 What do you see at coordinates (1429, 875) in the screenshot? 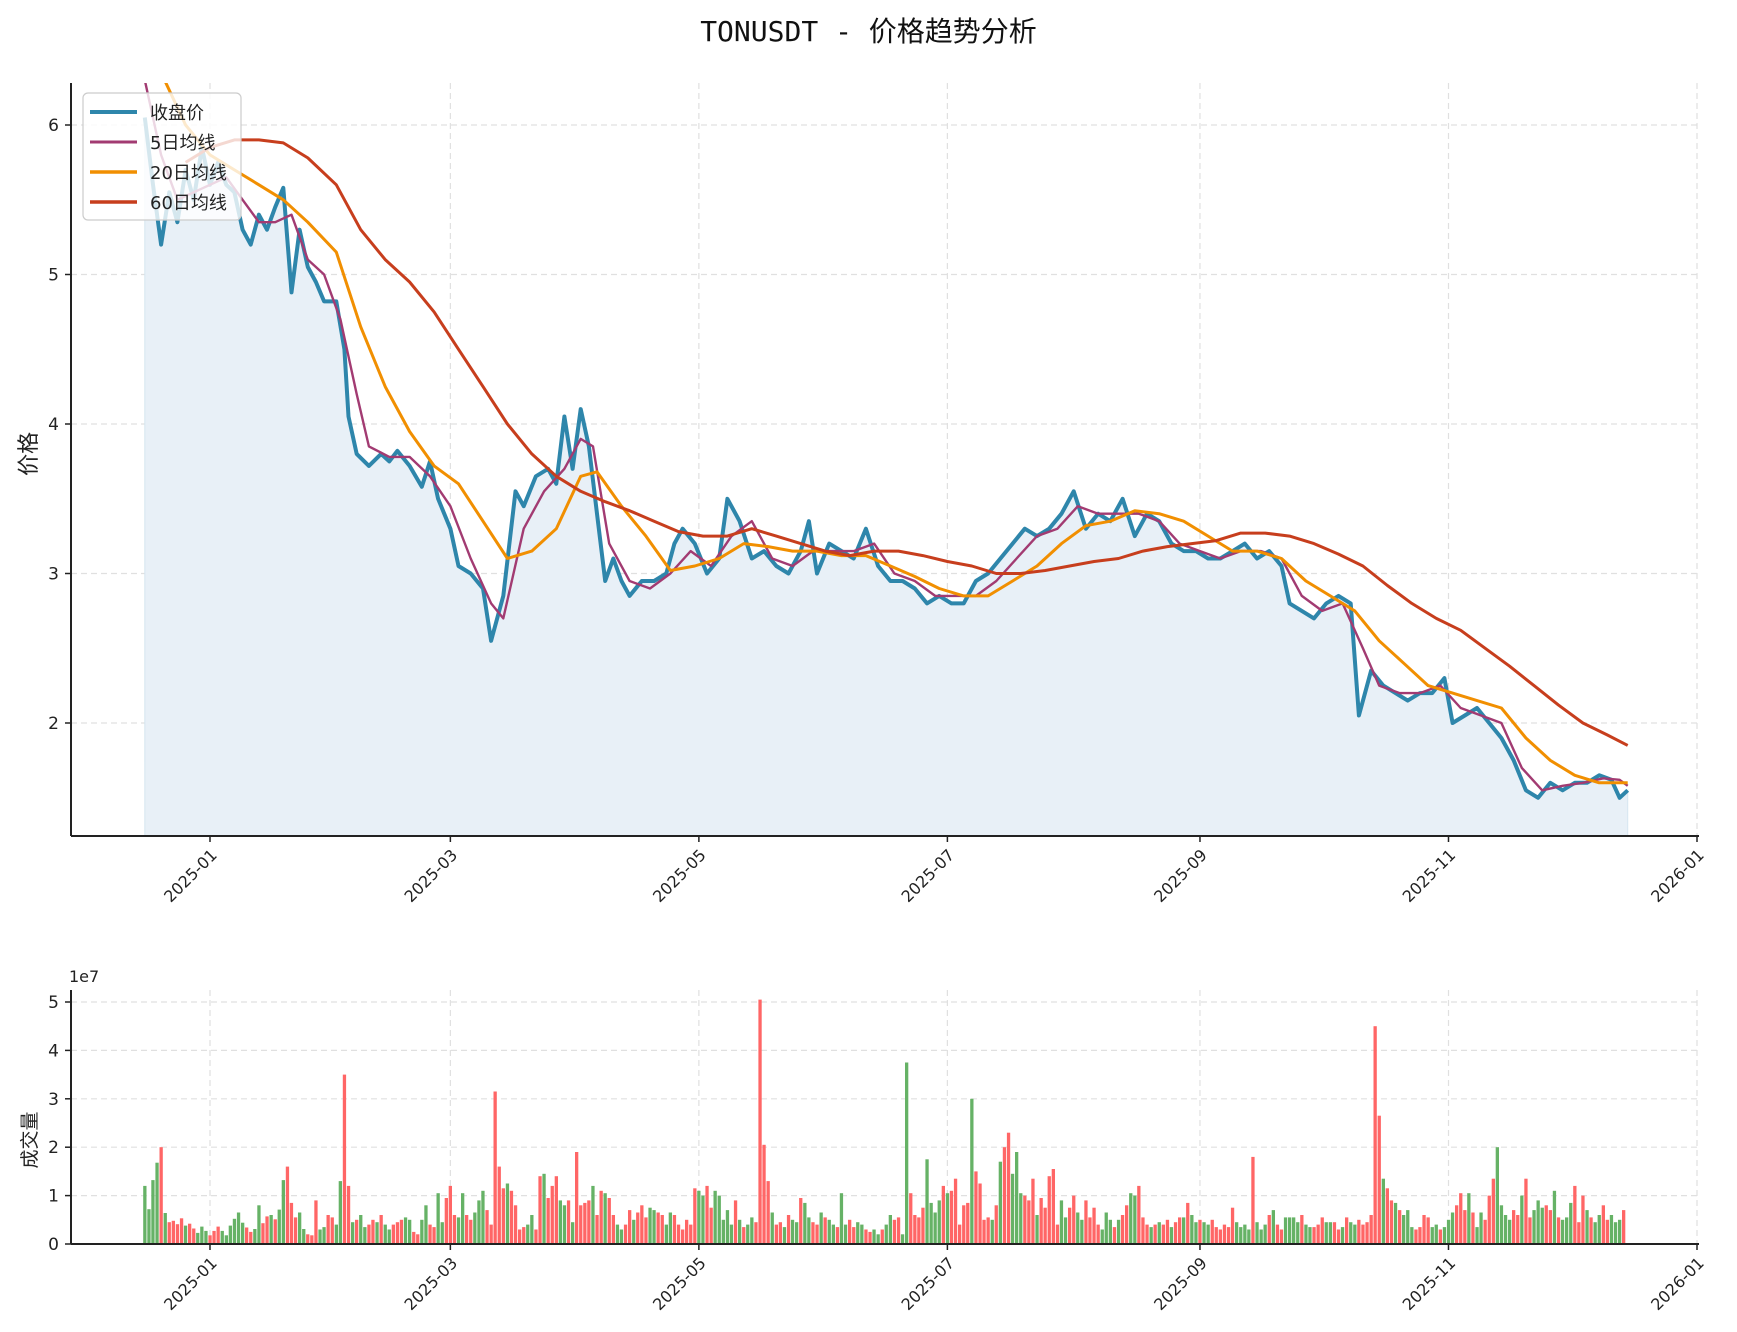
I see `x-tick-label: 2025-11` at bounding box center [1429, 875].